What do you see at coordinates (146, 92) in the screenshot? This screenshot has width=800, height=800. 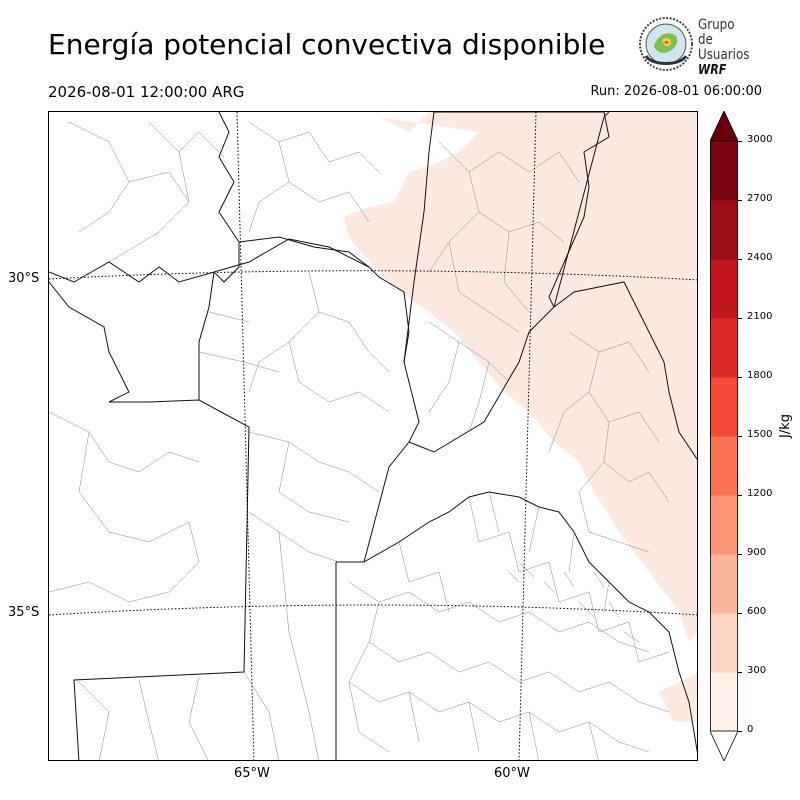 I see `valid-time: 2026-08-01 12:00:00 ARG` at bounding box center [146, 92].